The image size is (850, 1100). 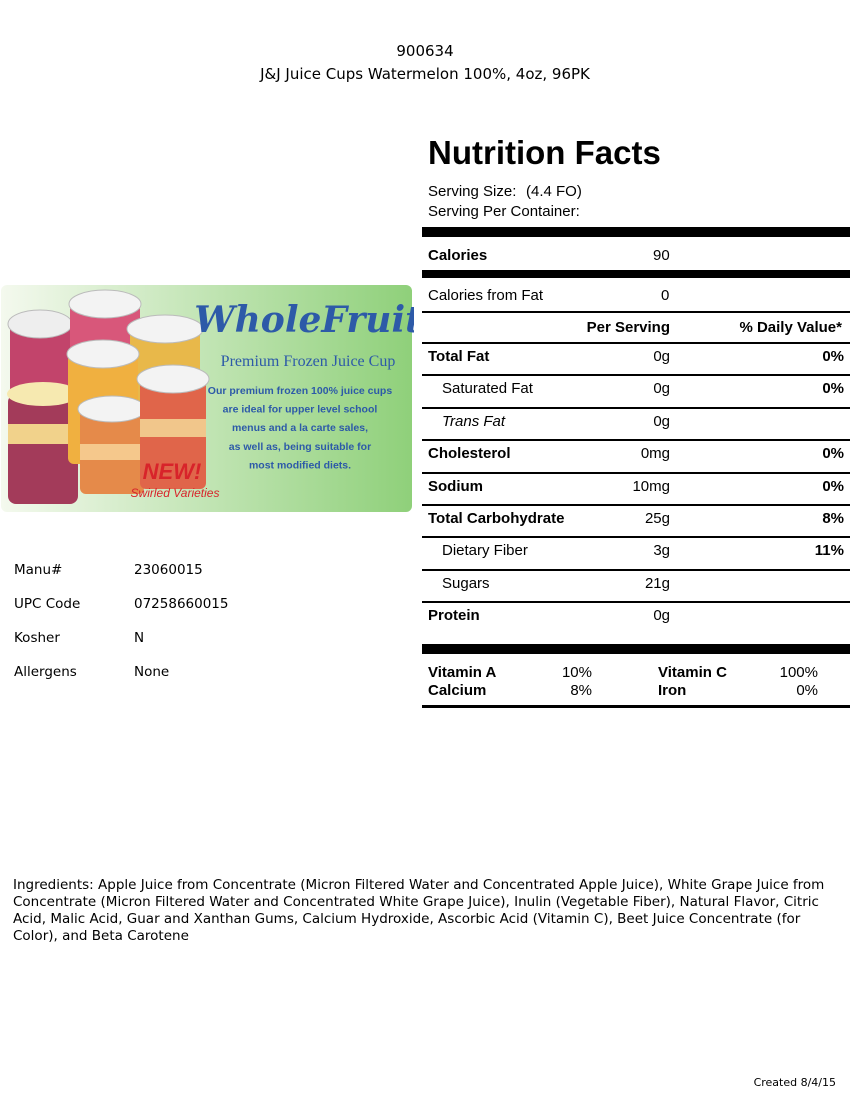 What do you see at coordinates (794, 1082) in the screenshot?
I see `footer: Created 8/4/15` at bounding box center [794, 1082].